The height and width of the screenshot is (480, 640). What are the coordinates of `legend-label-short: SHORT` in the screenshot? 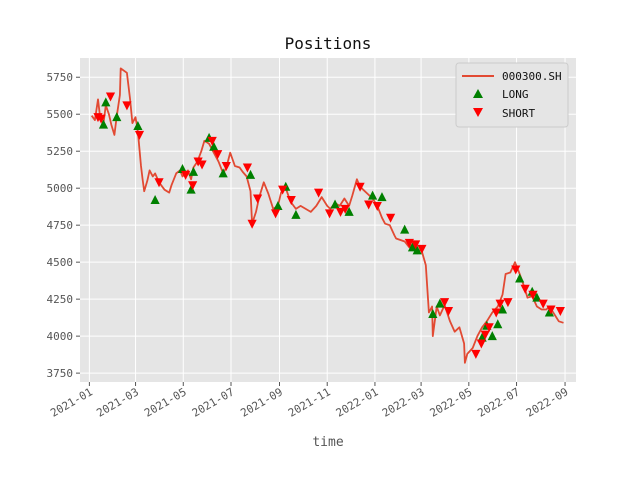 It's located at (518, 113).